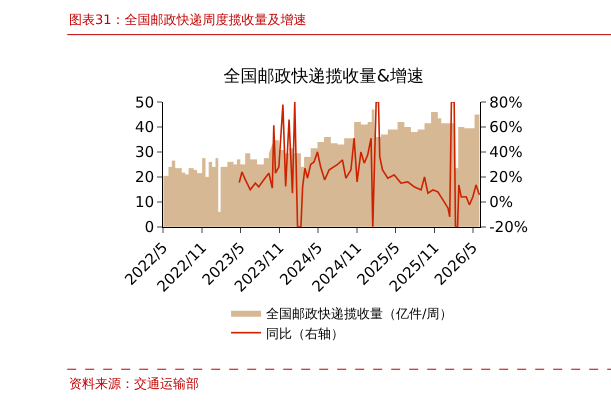 The image size is (611, 408). Describe the element at coordinates (506, 127) in the screenshot. I see `y2-tick-label: 60%` at that location.